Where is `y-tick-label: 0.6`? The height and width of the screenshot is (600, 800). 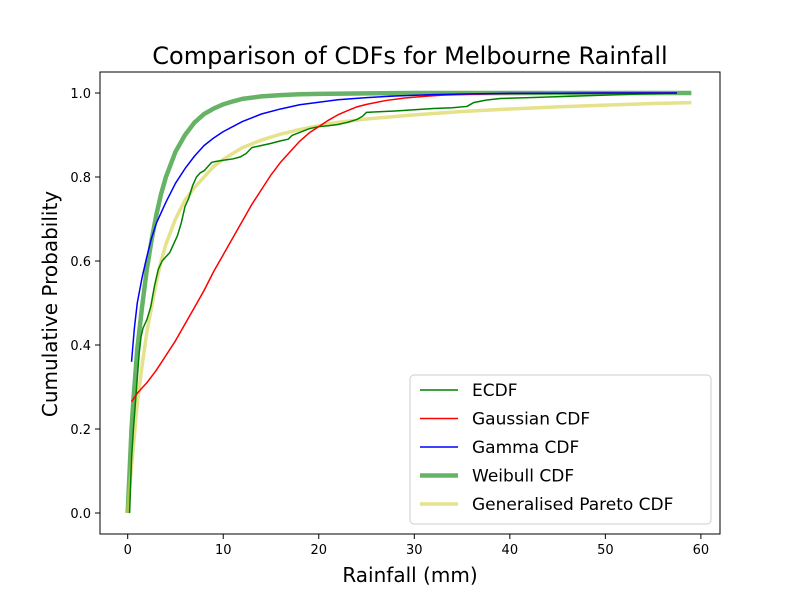 y-tick-label: 0.6 is located at coordinates (80, 262).